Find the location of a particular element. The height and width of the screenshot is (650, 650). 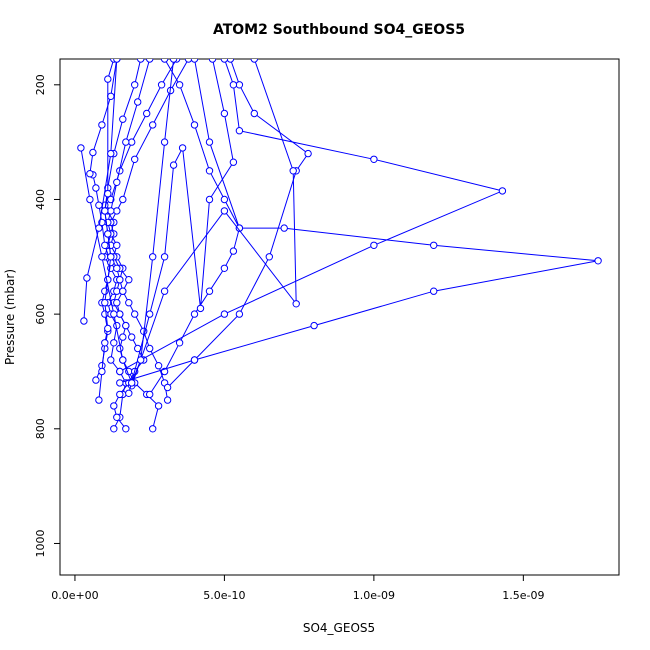

y-tick-label: 600 is located at coordinates (40, 314).